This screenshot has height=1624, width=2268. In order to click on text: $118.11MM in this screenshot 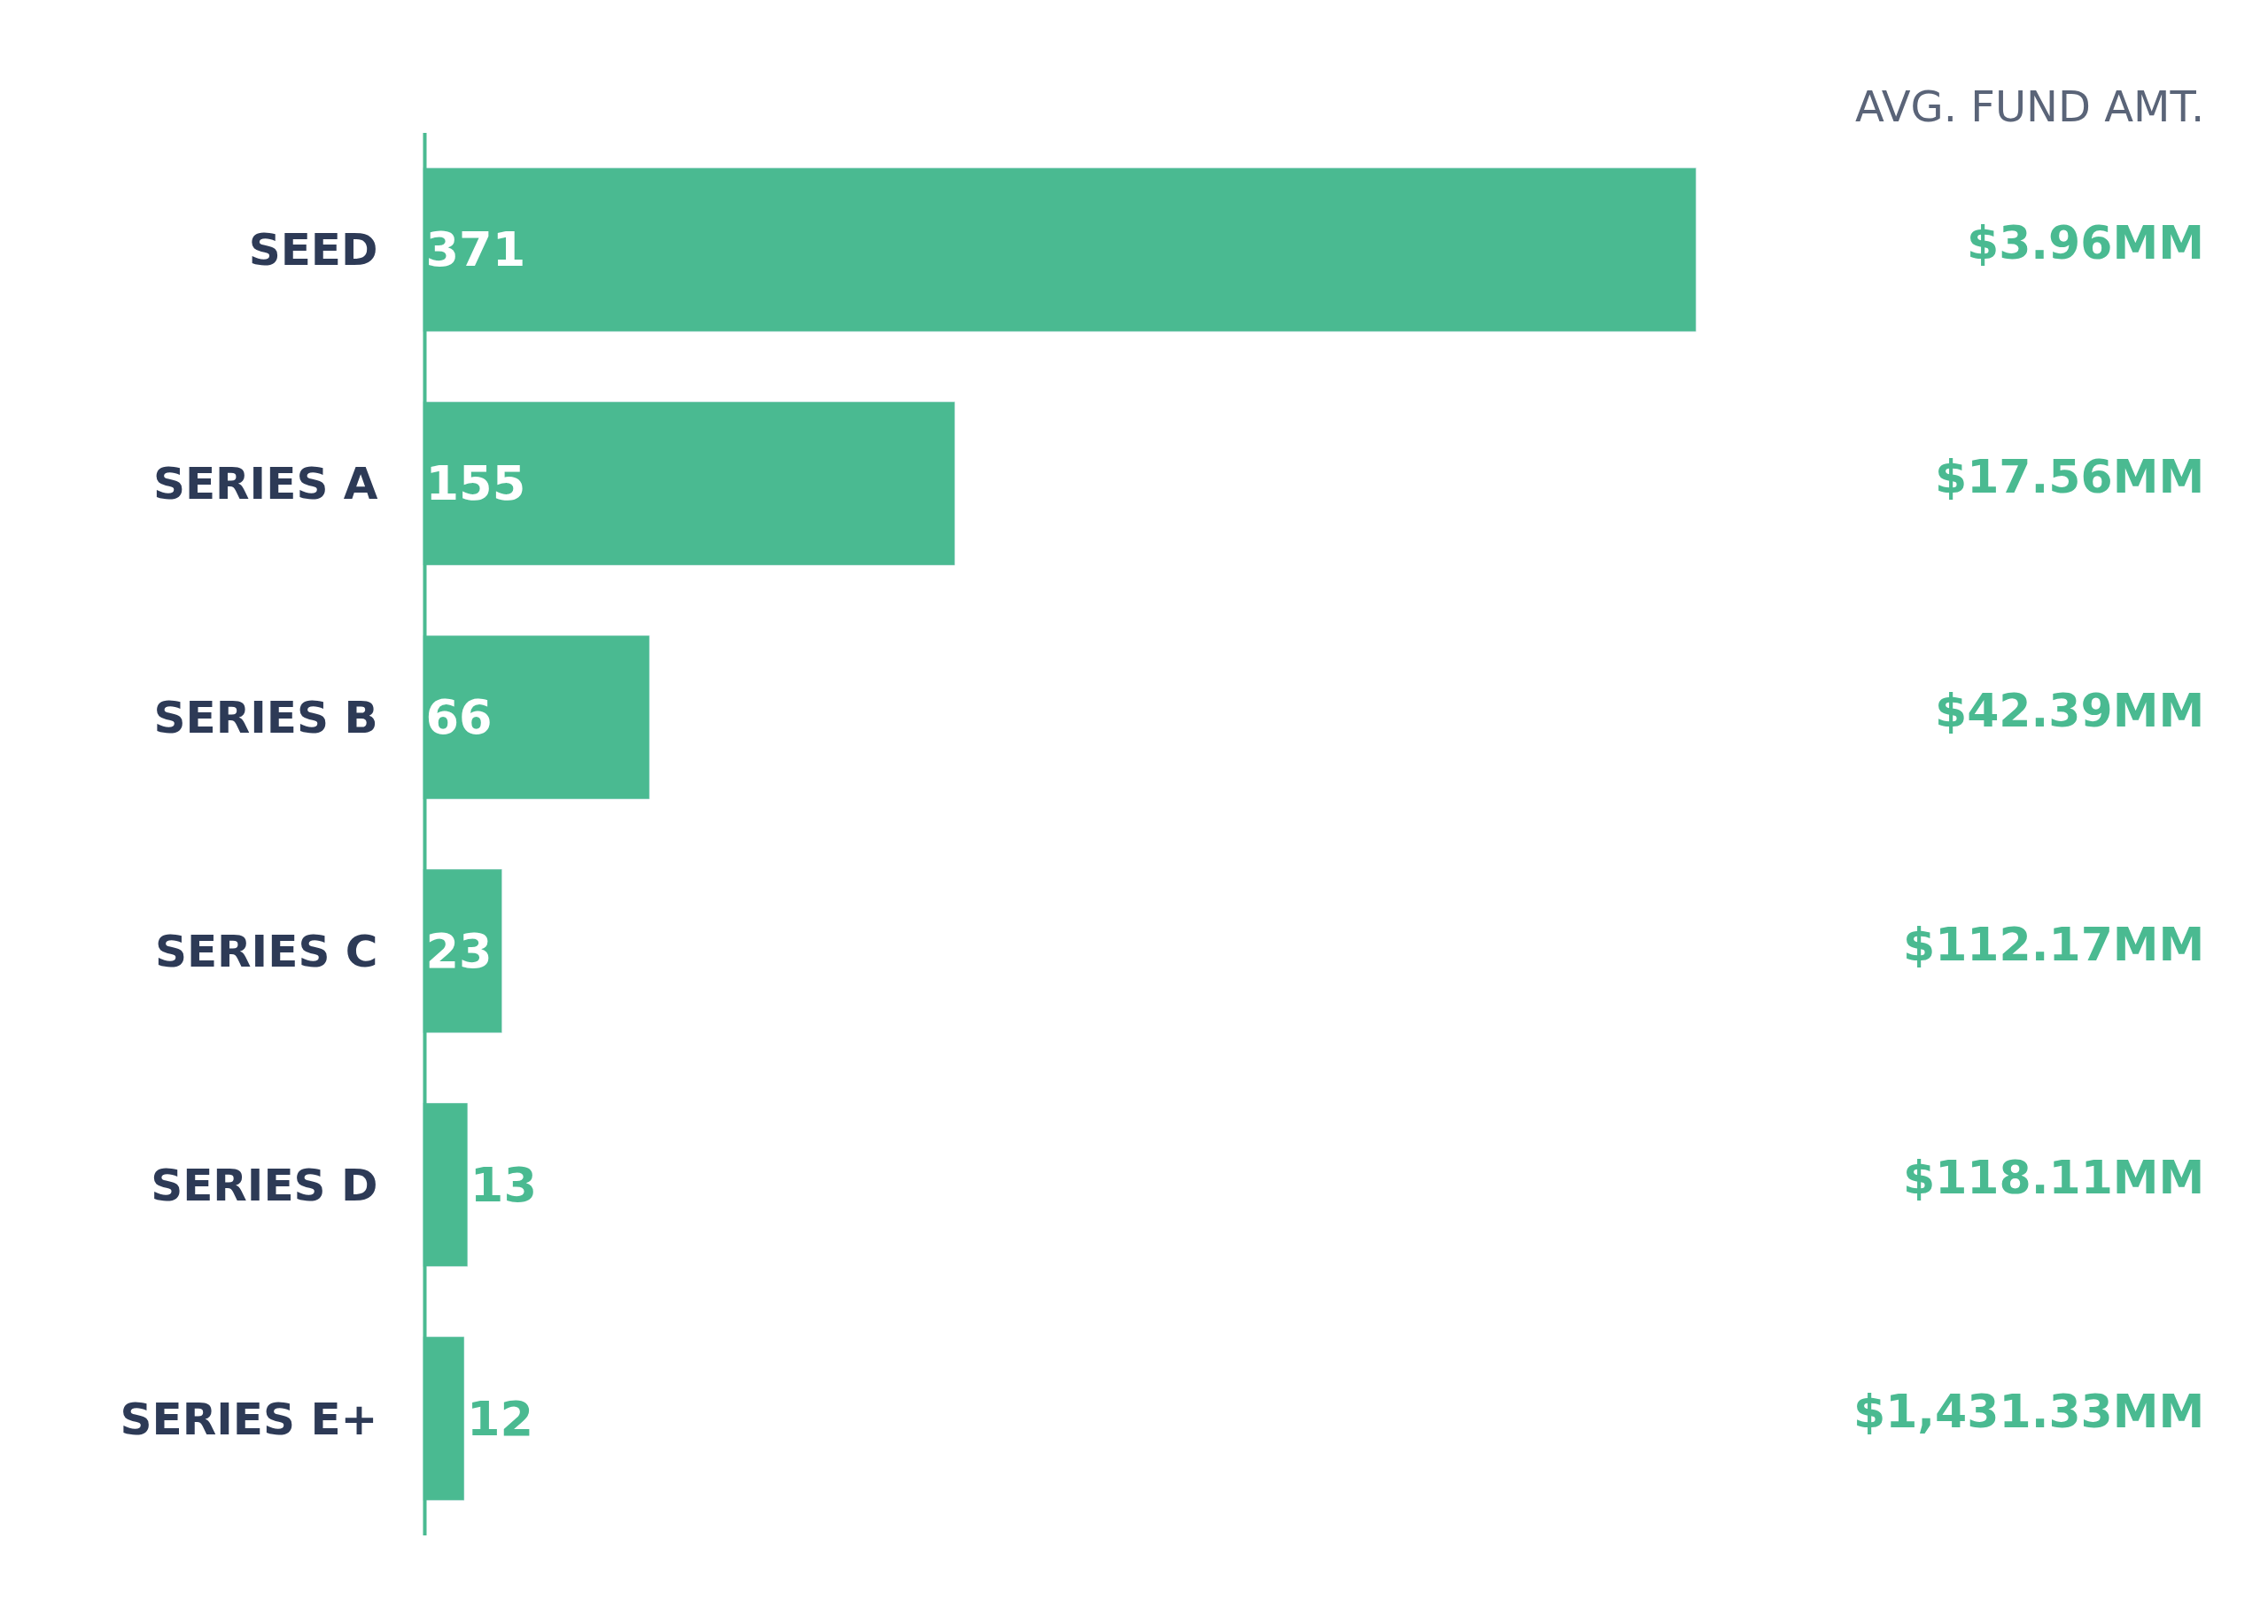, I will do `click(2054, 1178)`.